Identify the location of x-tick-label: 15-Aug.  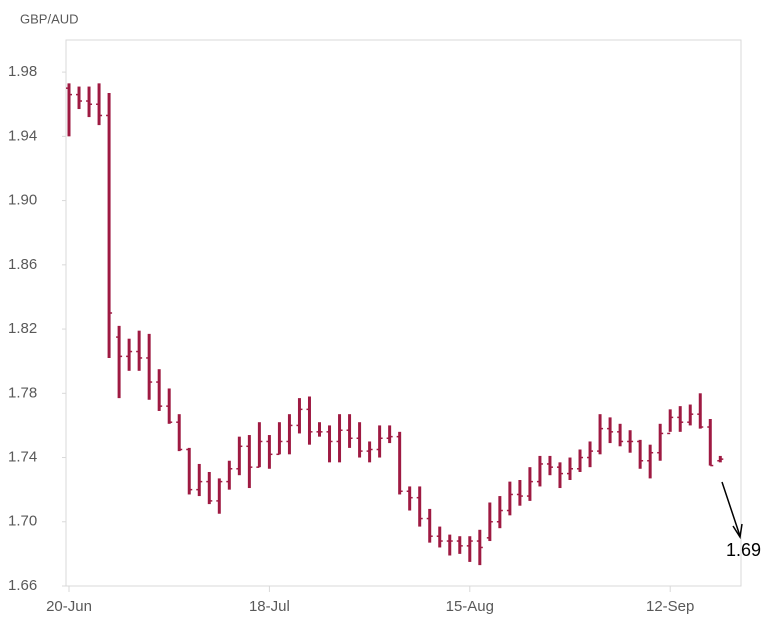
(470, 606).